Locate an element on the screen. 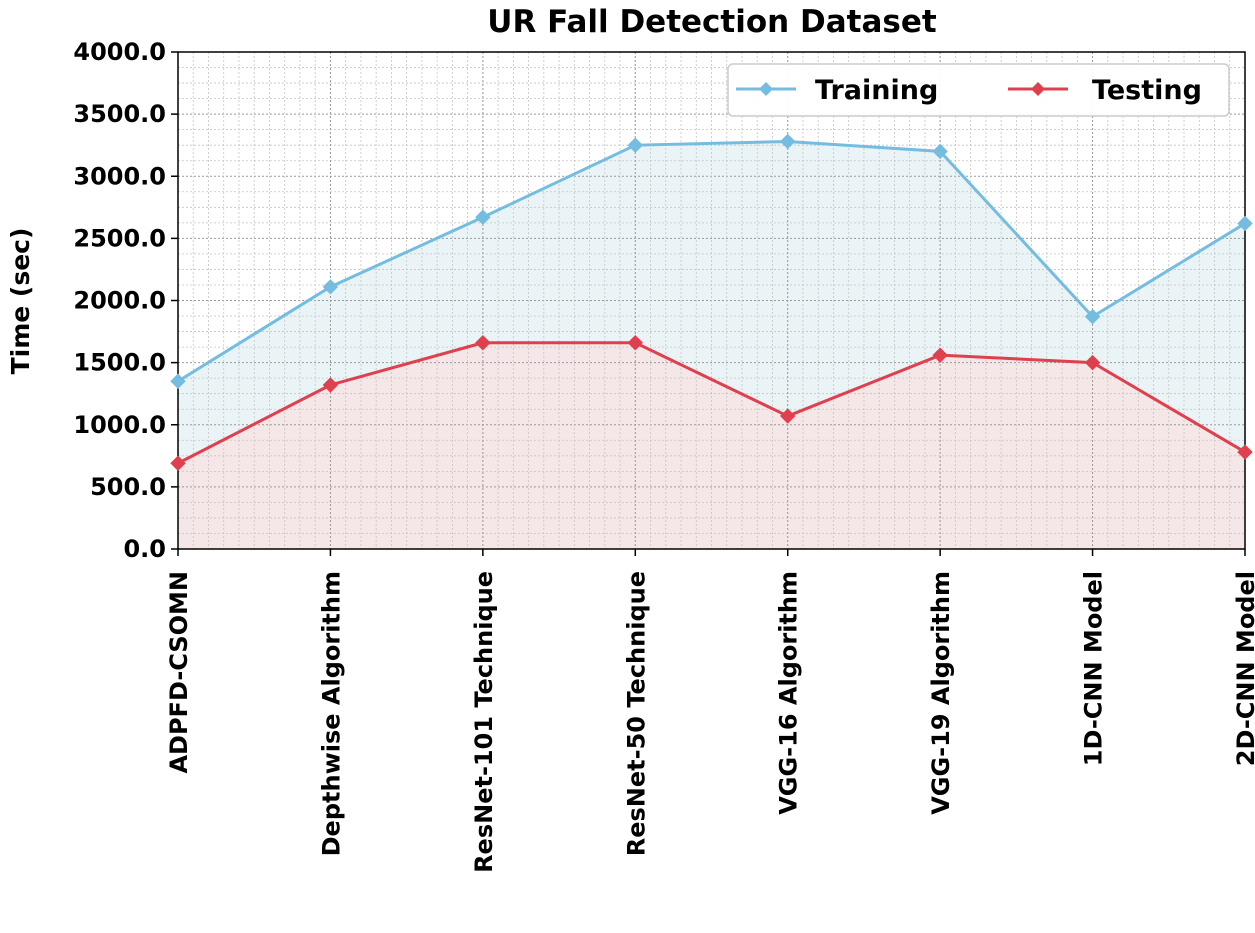  legend: Training Testing is located at coordinates (978, 90).